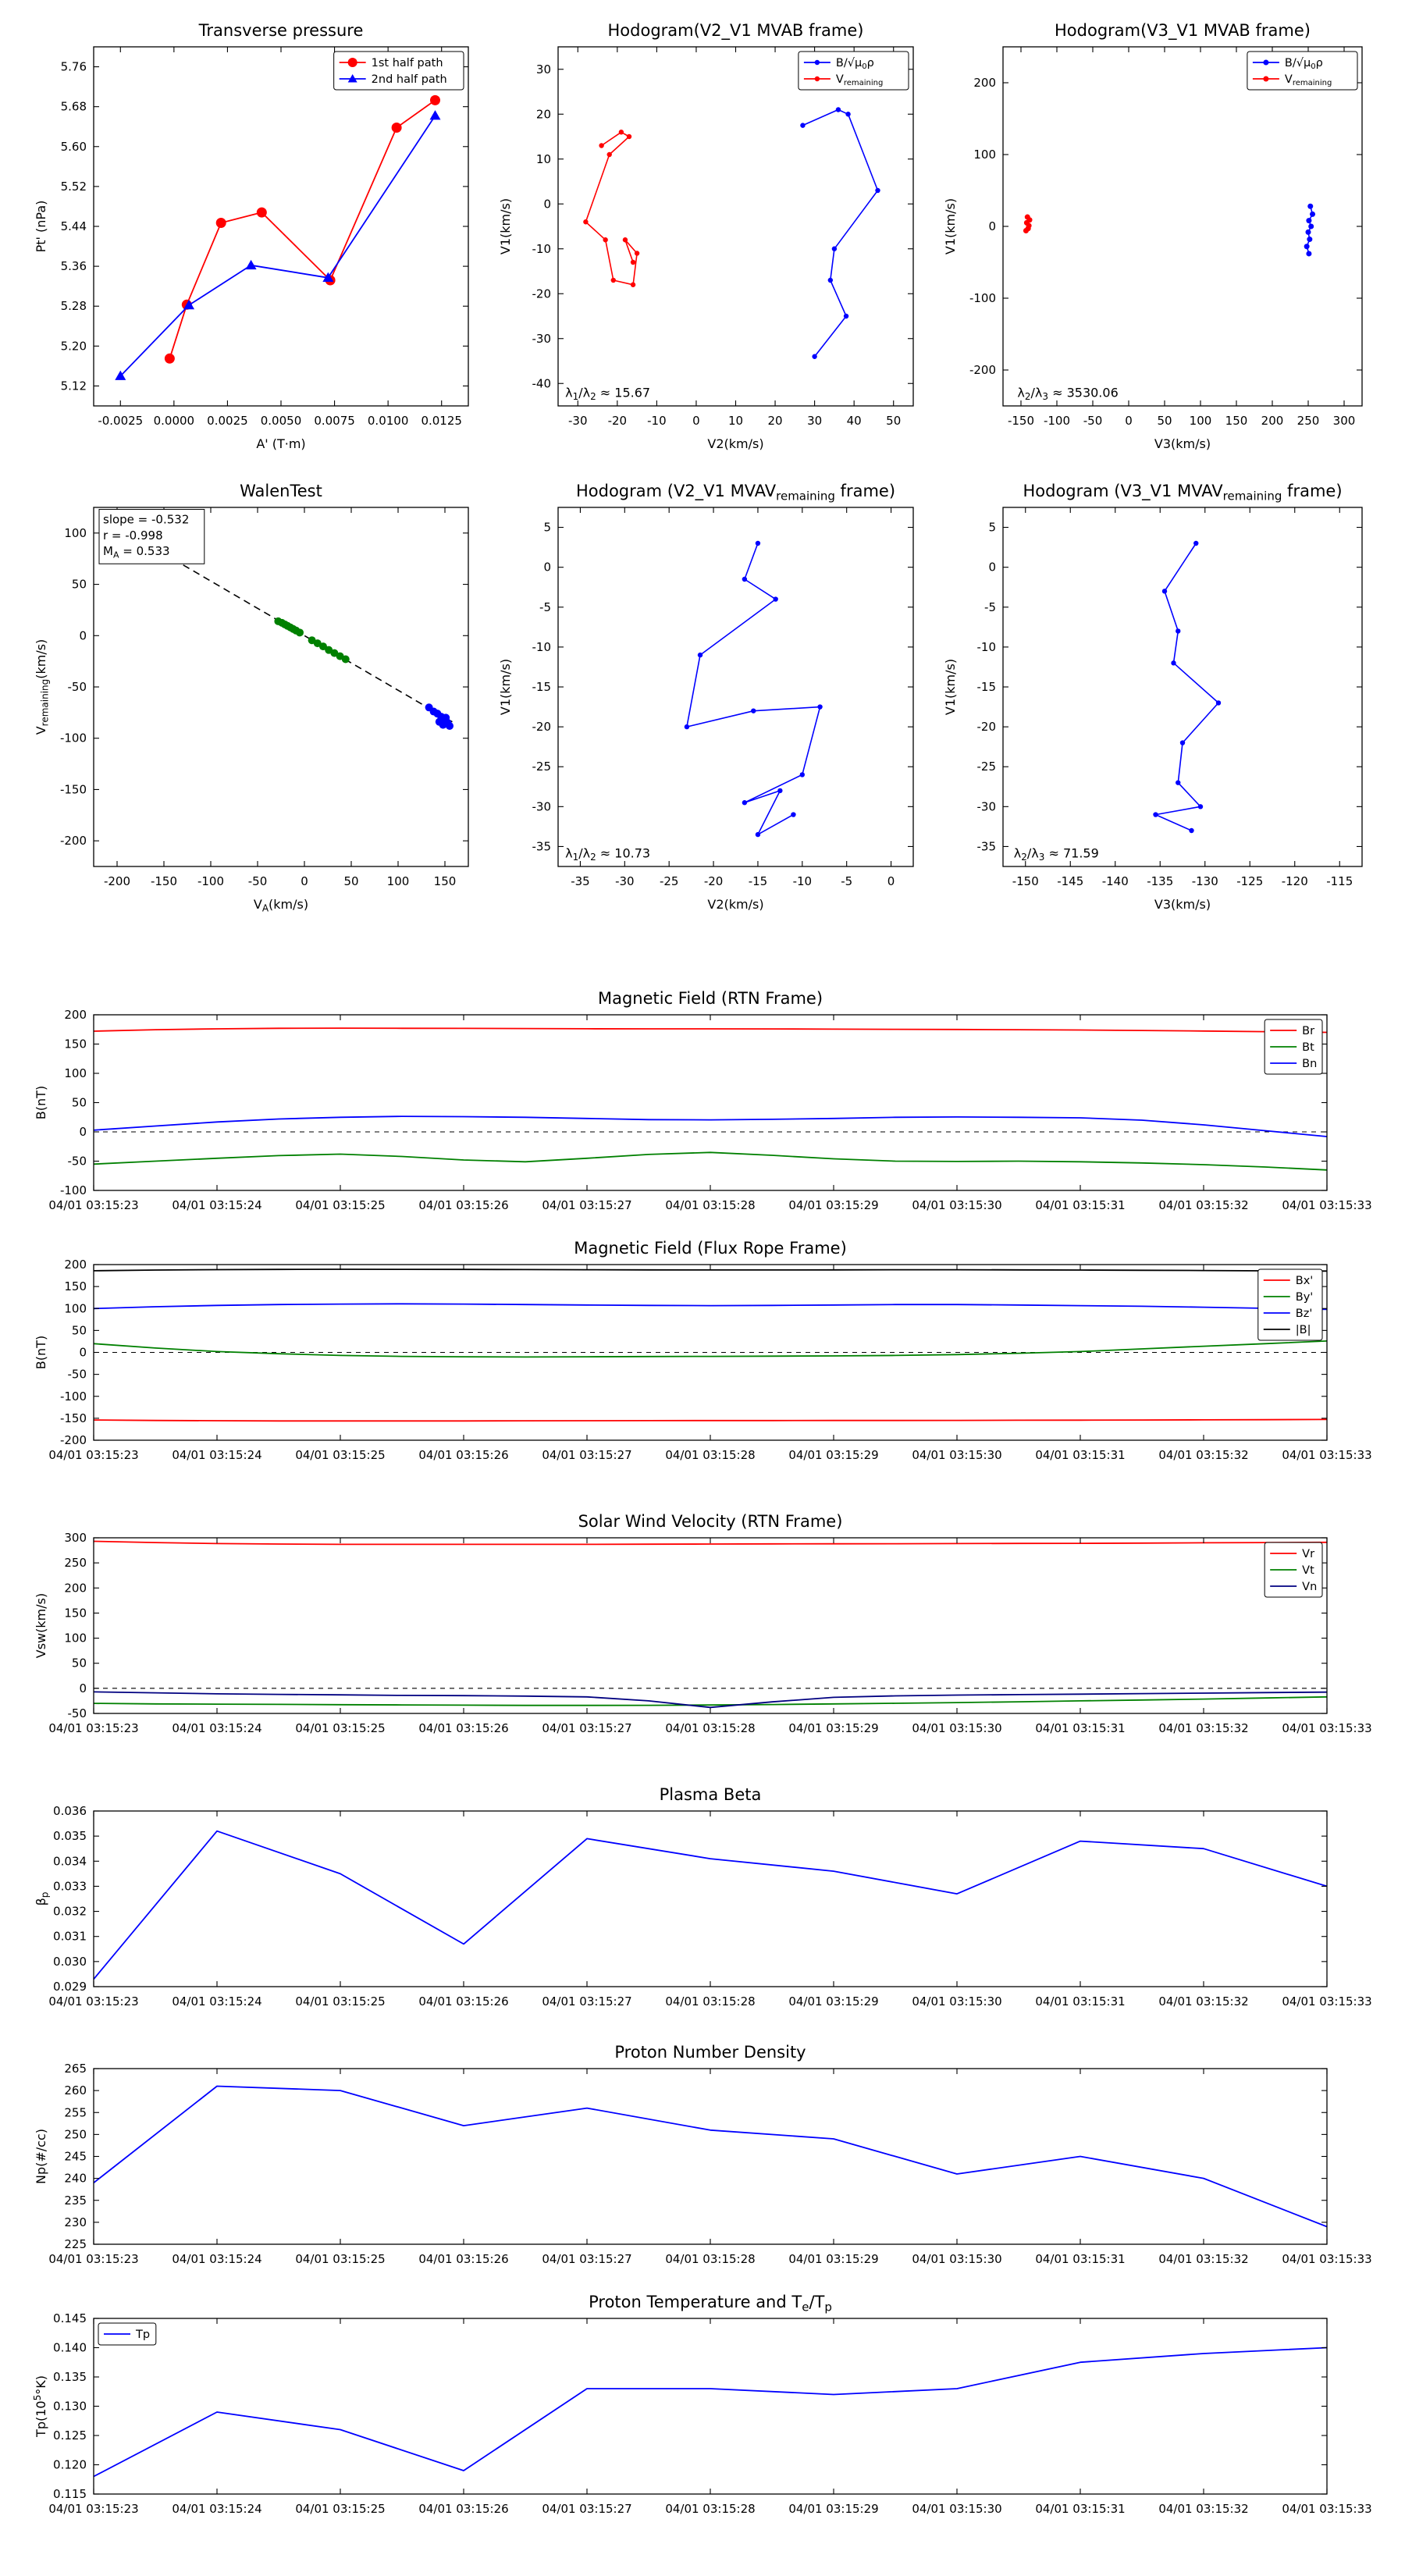 This screenshot has width=1405, height=2576. I want to click on svg-text: 0.035, so click(70, 1836).